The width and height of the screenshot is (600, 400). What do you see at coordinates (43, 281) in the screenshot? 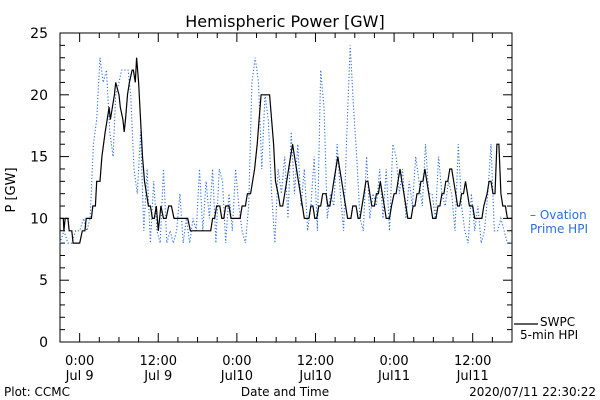
I see `y-tick-label: 5` at bounding box center [43, 281].